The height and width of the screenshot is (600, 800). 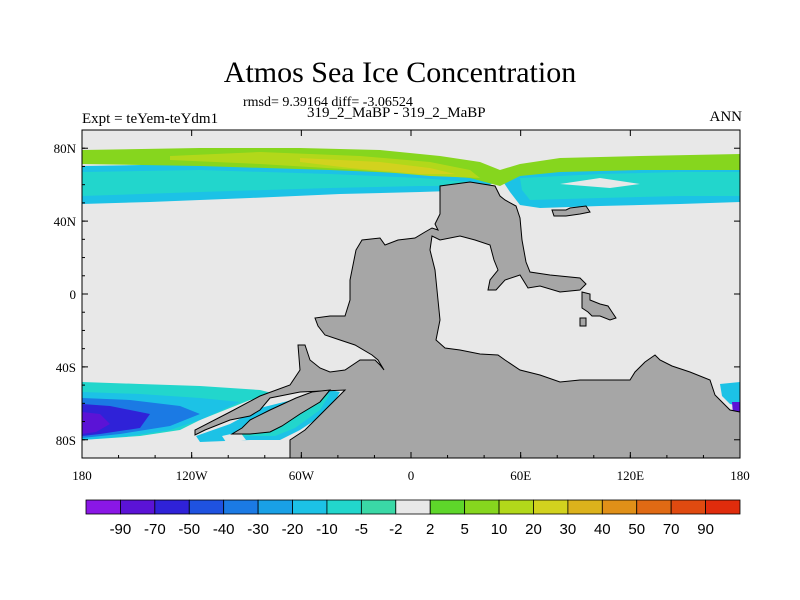 What do you see at coordinates (533, 529) in the screenshot?
I see `colorbar-label: 20` at bounding box center [533, 529].